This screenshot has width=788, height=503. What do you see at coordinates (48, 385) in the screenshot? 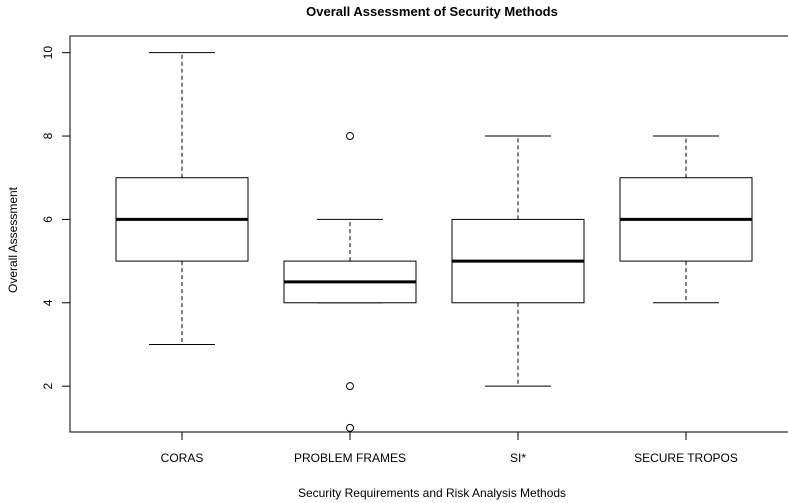
I see `y-tick-label: 2` at bounding box center [48, 385].